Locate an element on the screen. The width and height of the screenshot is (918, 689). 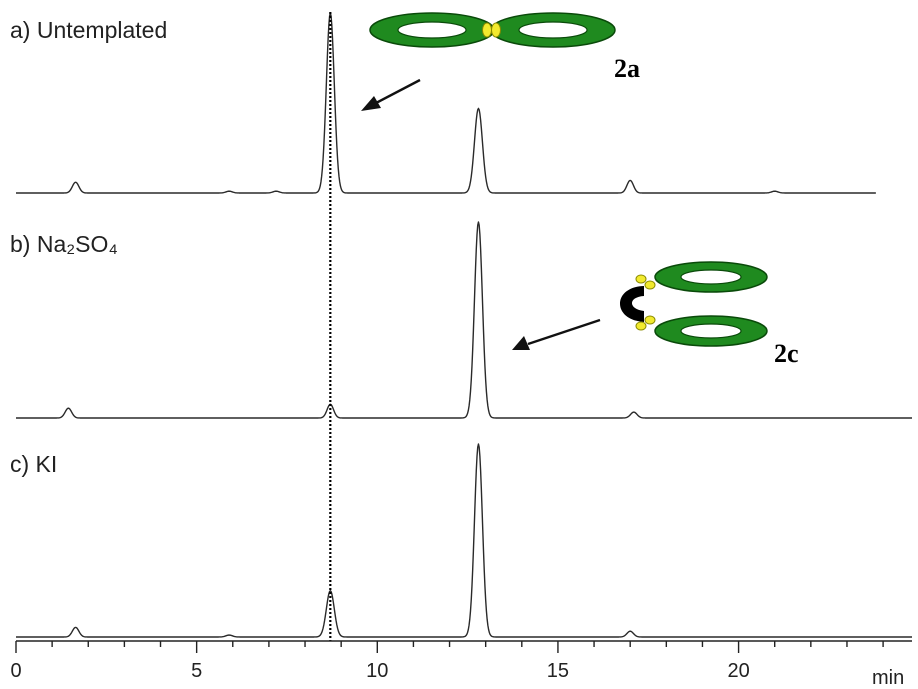
x-tick-label: 20 is located at coordinates (738, 671).